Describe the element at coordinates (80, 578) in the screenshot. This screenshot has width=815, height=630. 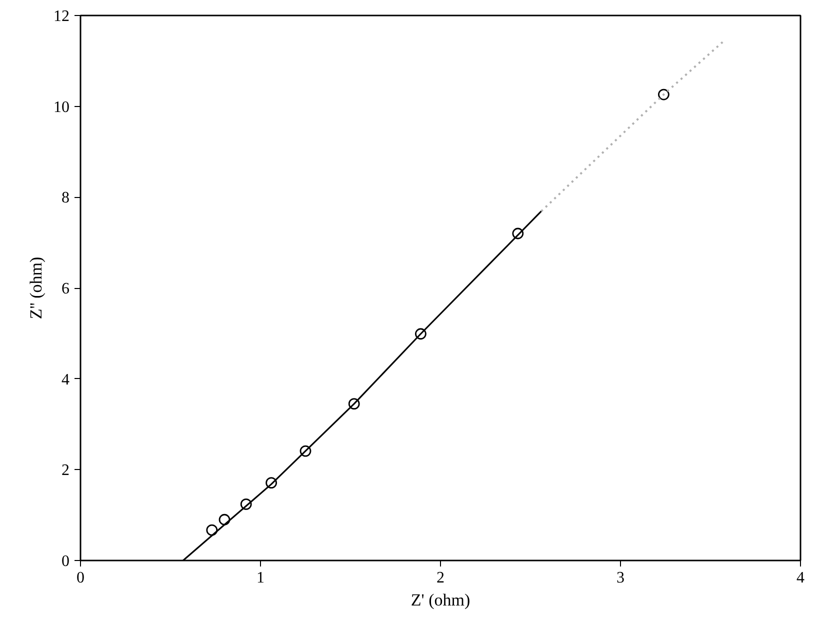
I see `x-tick-label: 0` at that location.